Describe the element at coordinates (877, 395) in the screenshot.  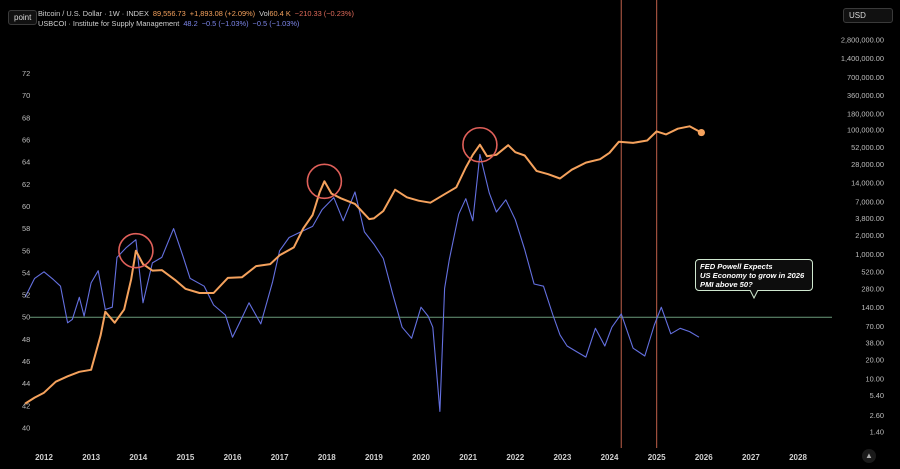
I see `right-axis-tick-20: 5.40` at that location.